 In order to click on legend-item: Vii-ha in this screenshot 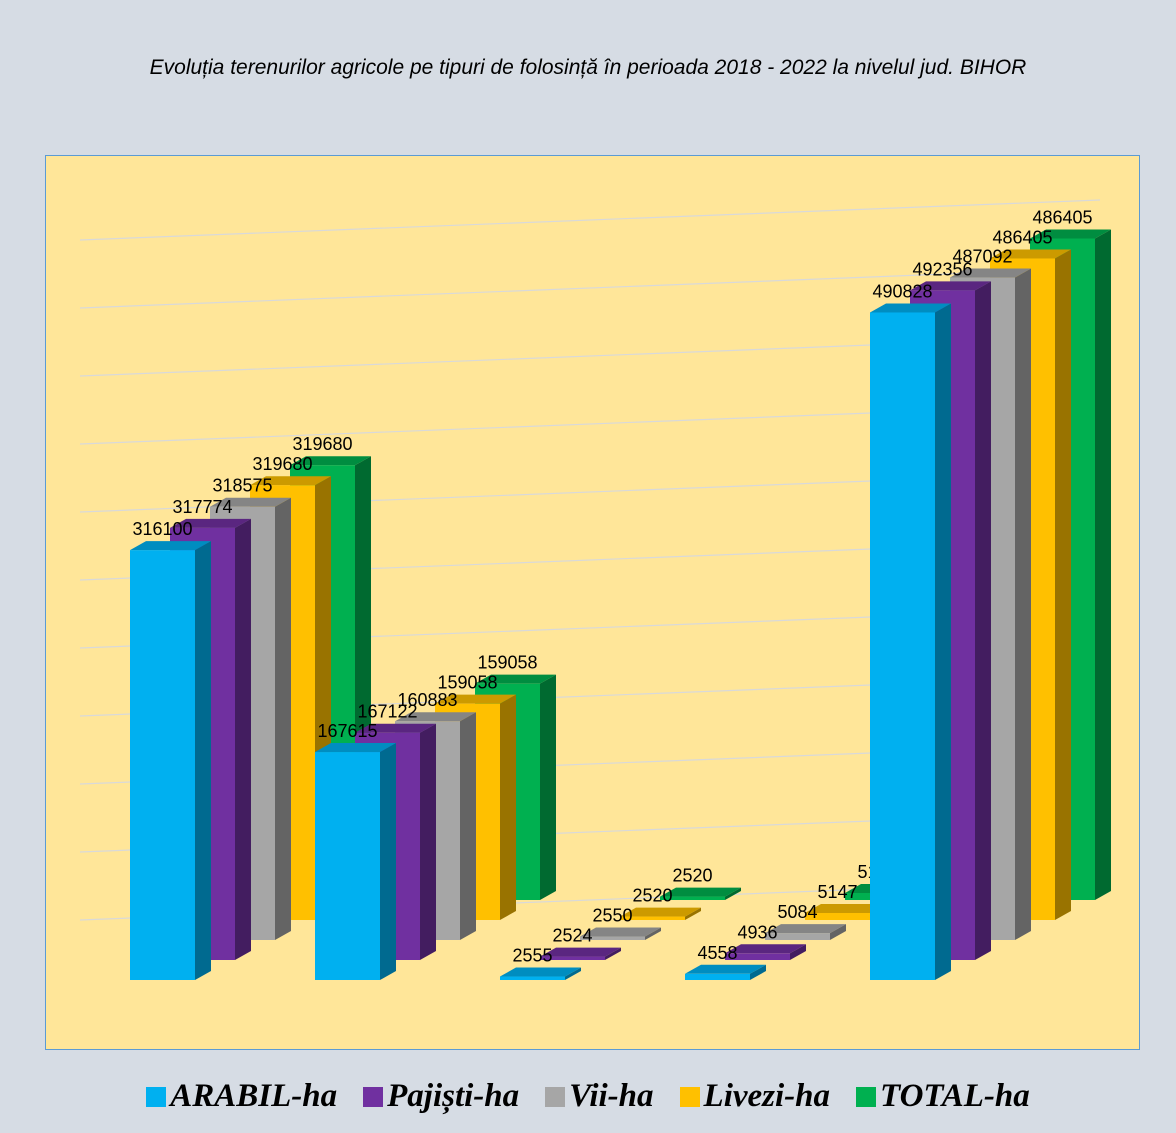, I will do `click(599, 1096)`.